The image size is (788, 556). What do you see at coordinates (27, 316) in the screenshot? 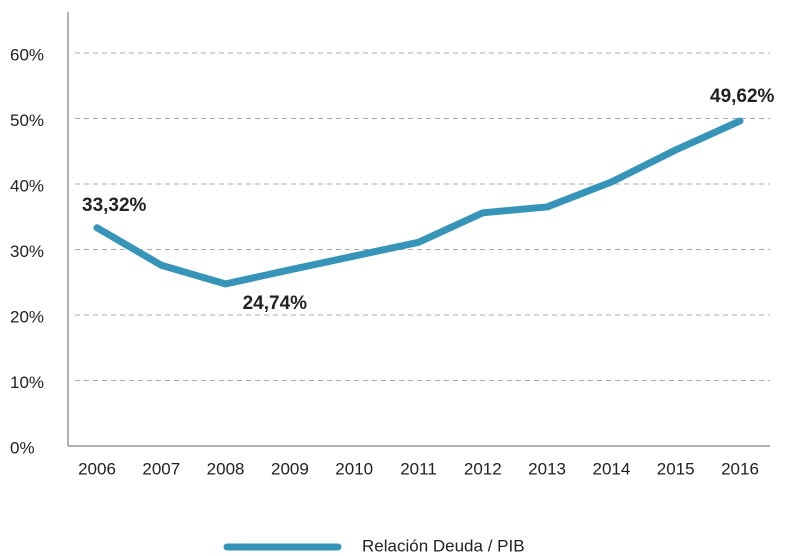
I see `y-tick-label: 20%` at bounding box center [27, 316].